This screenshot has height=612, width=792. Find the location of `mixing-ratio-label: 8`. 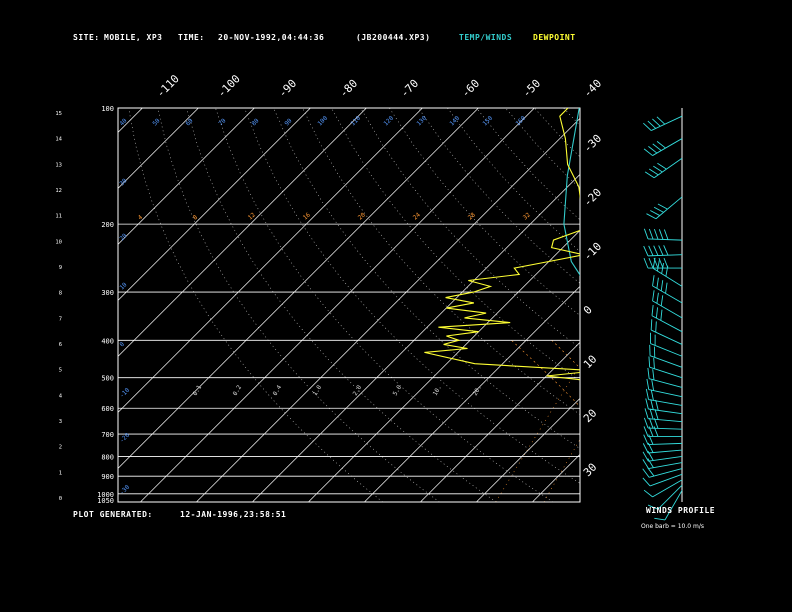

mixing-ratio-label: 8 is located at coordinates (196, 218).